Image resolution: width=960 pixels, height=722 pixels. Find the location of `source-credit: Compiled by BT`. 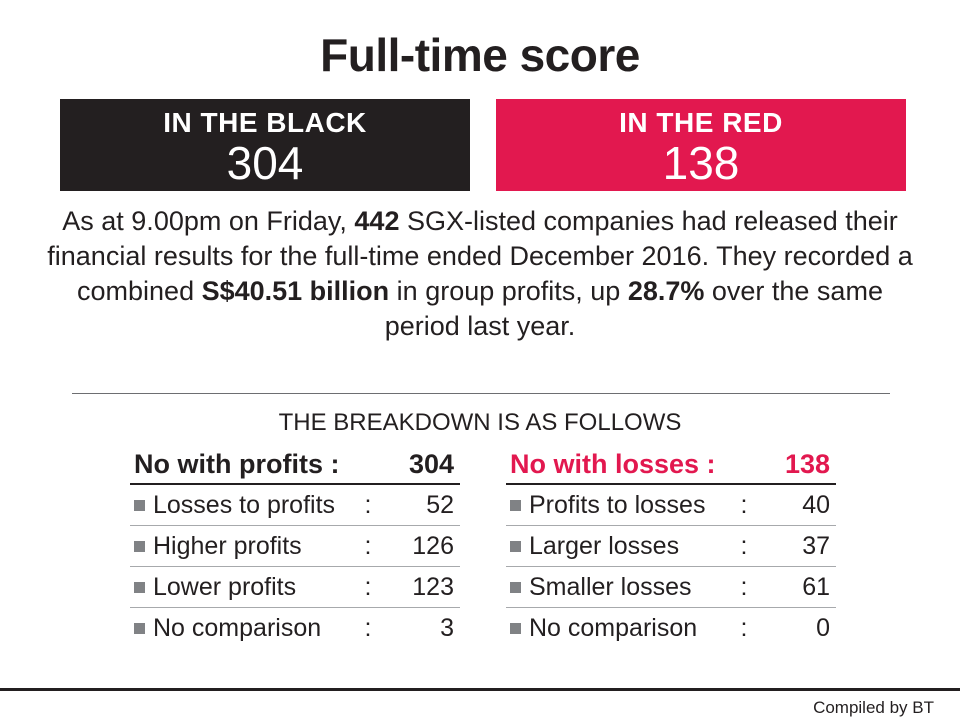

source-credit: Compiled by BT is located at coordinates (873, 707).